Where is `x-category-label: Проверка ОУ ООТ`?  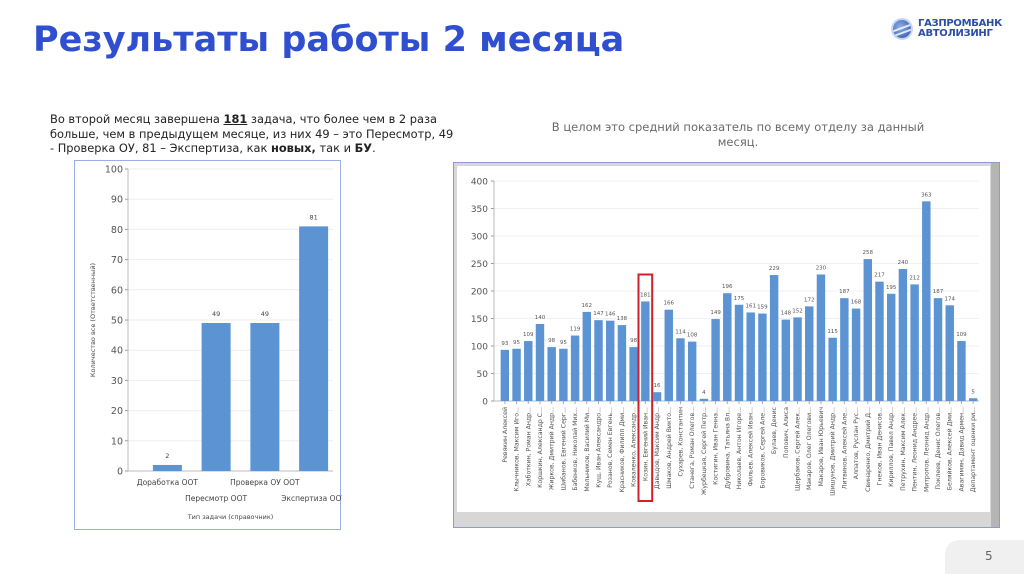 x-category-label: Проверка ОУ ООТ is located at coordinates (265, 482).